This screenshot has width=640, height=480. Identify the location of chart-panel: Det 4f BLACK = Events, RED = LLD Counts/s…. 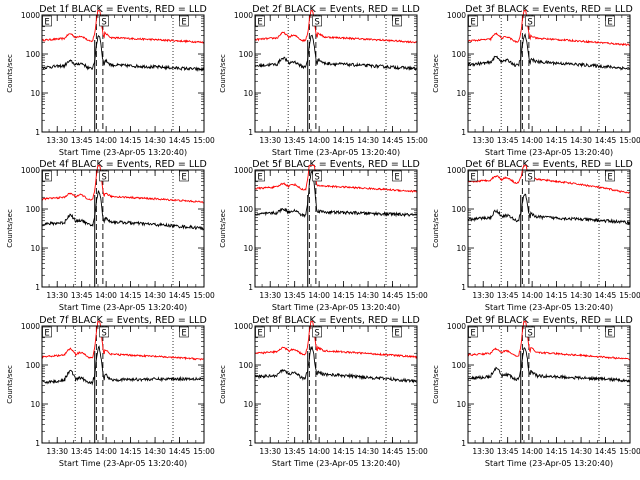
(110, 235).